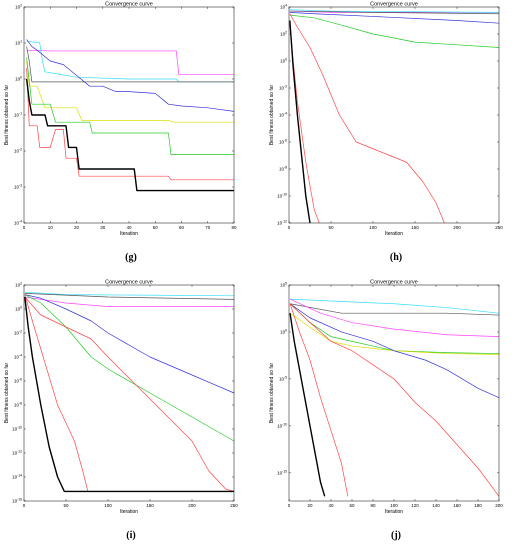 This screenshot has height=550, width=529. I want to click on x-tick-label: 30, so click(103, 227).